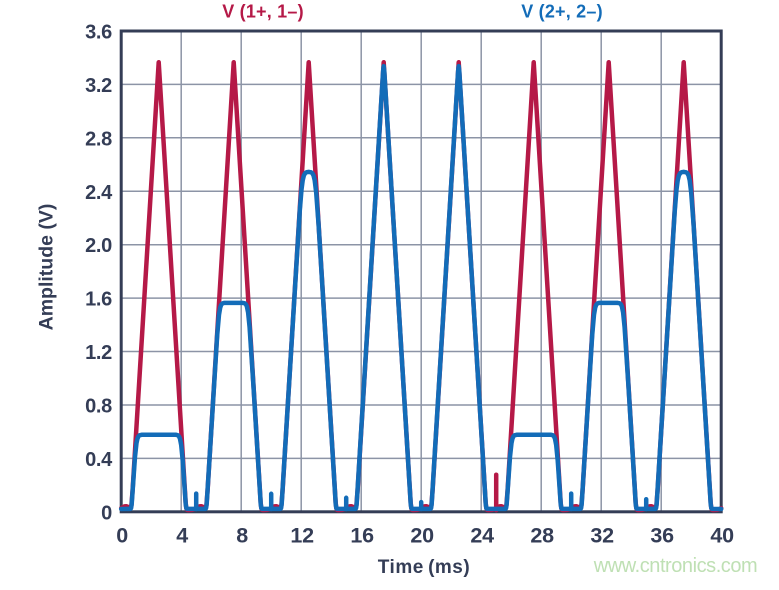 This screenshot has width=779, height=590. Describe the element at coordinates (242, 536) in the screenshot. I see `svg-text: 8` at that location.